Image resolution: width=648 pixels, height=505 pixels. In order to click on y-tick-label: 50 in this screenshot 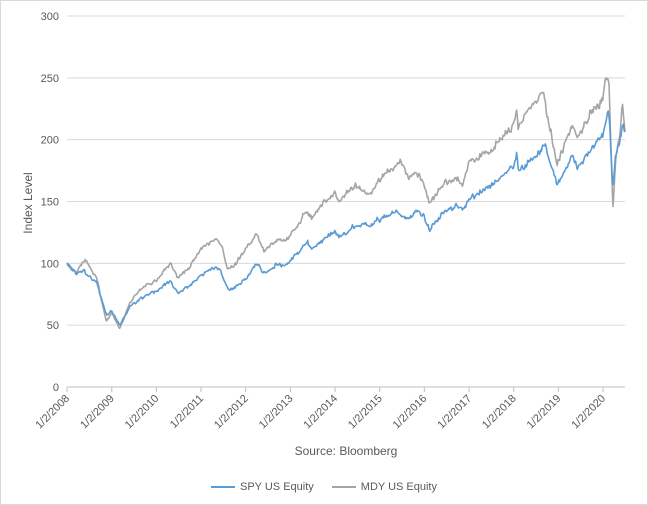, I will do `click(53, 326)`.